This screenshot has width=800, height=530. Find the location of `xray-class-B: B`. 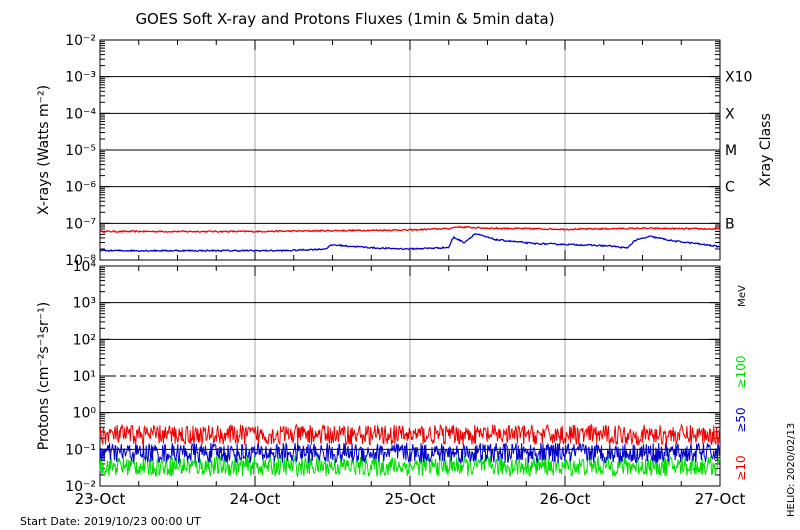

xray-class-B: B is located at coordinates (730, 224).